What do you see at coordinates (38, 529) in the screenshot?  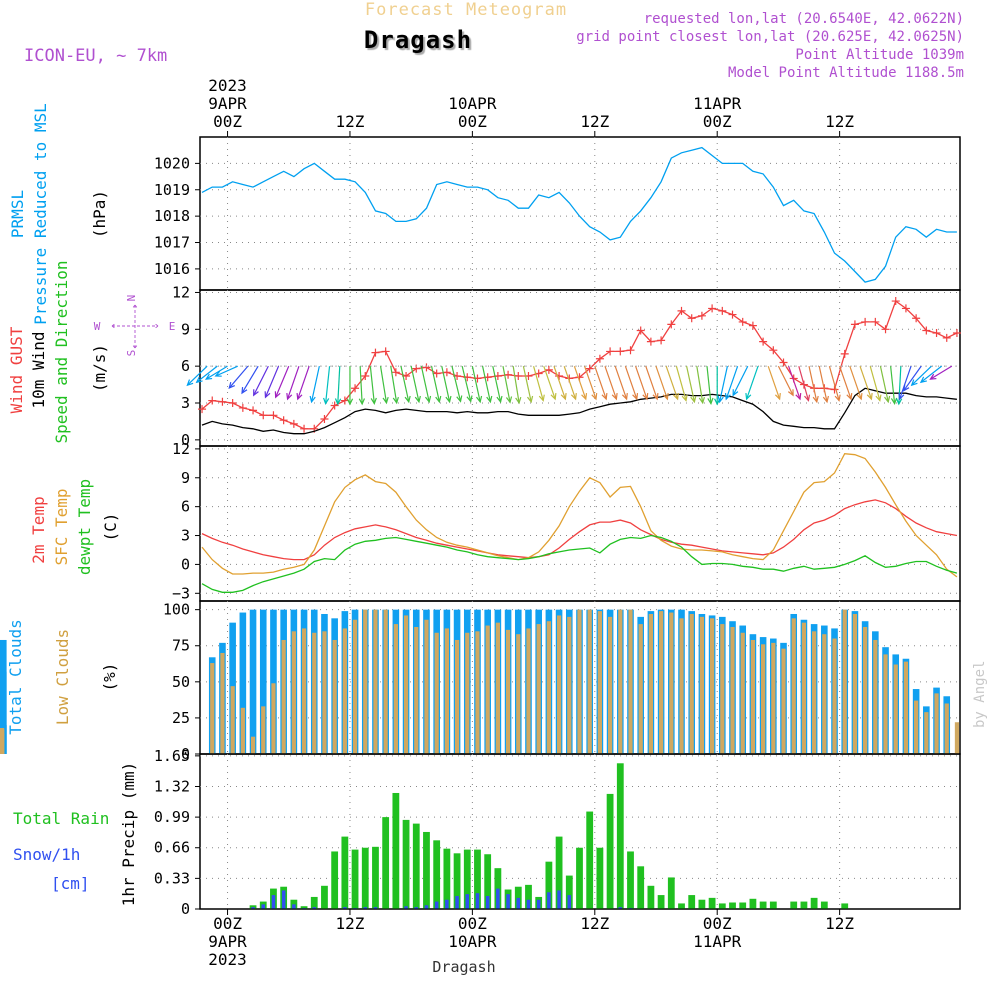 I see `temp2m-label: 2m Temp` at bounding box center [38, 529].